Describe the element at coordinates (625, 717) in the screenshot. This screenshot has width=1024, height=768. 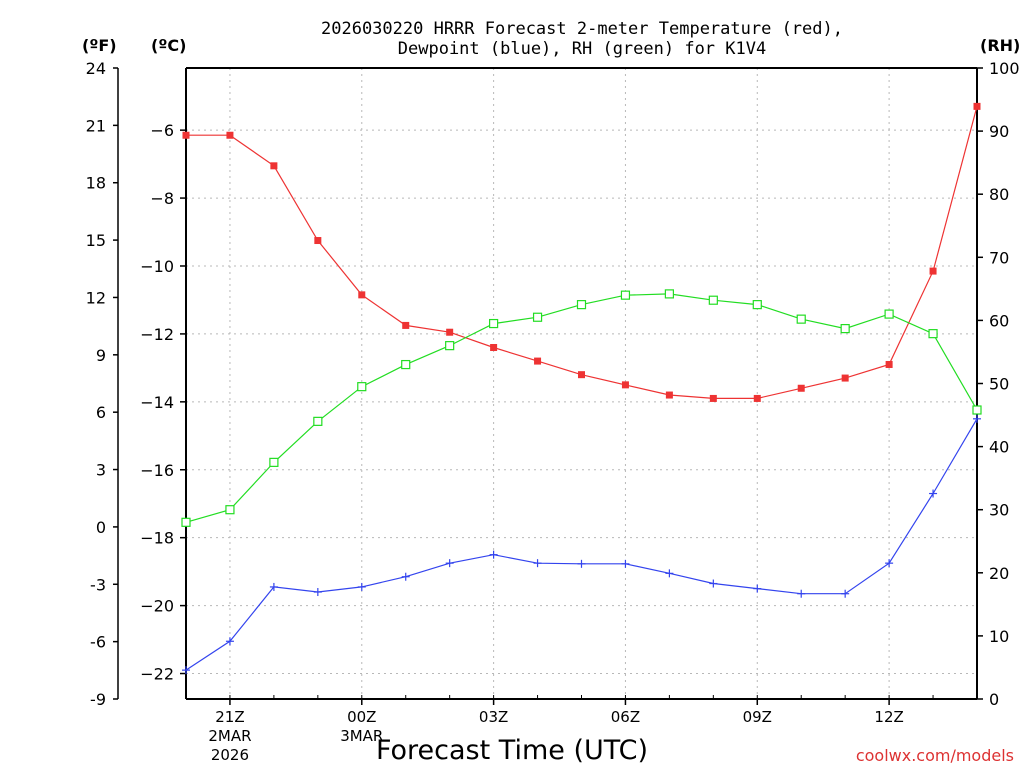
I see `time-tick-label: 06Z` at that location.